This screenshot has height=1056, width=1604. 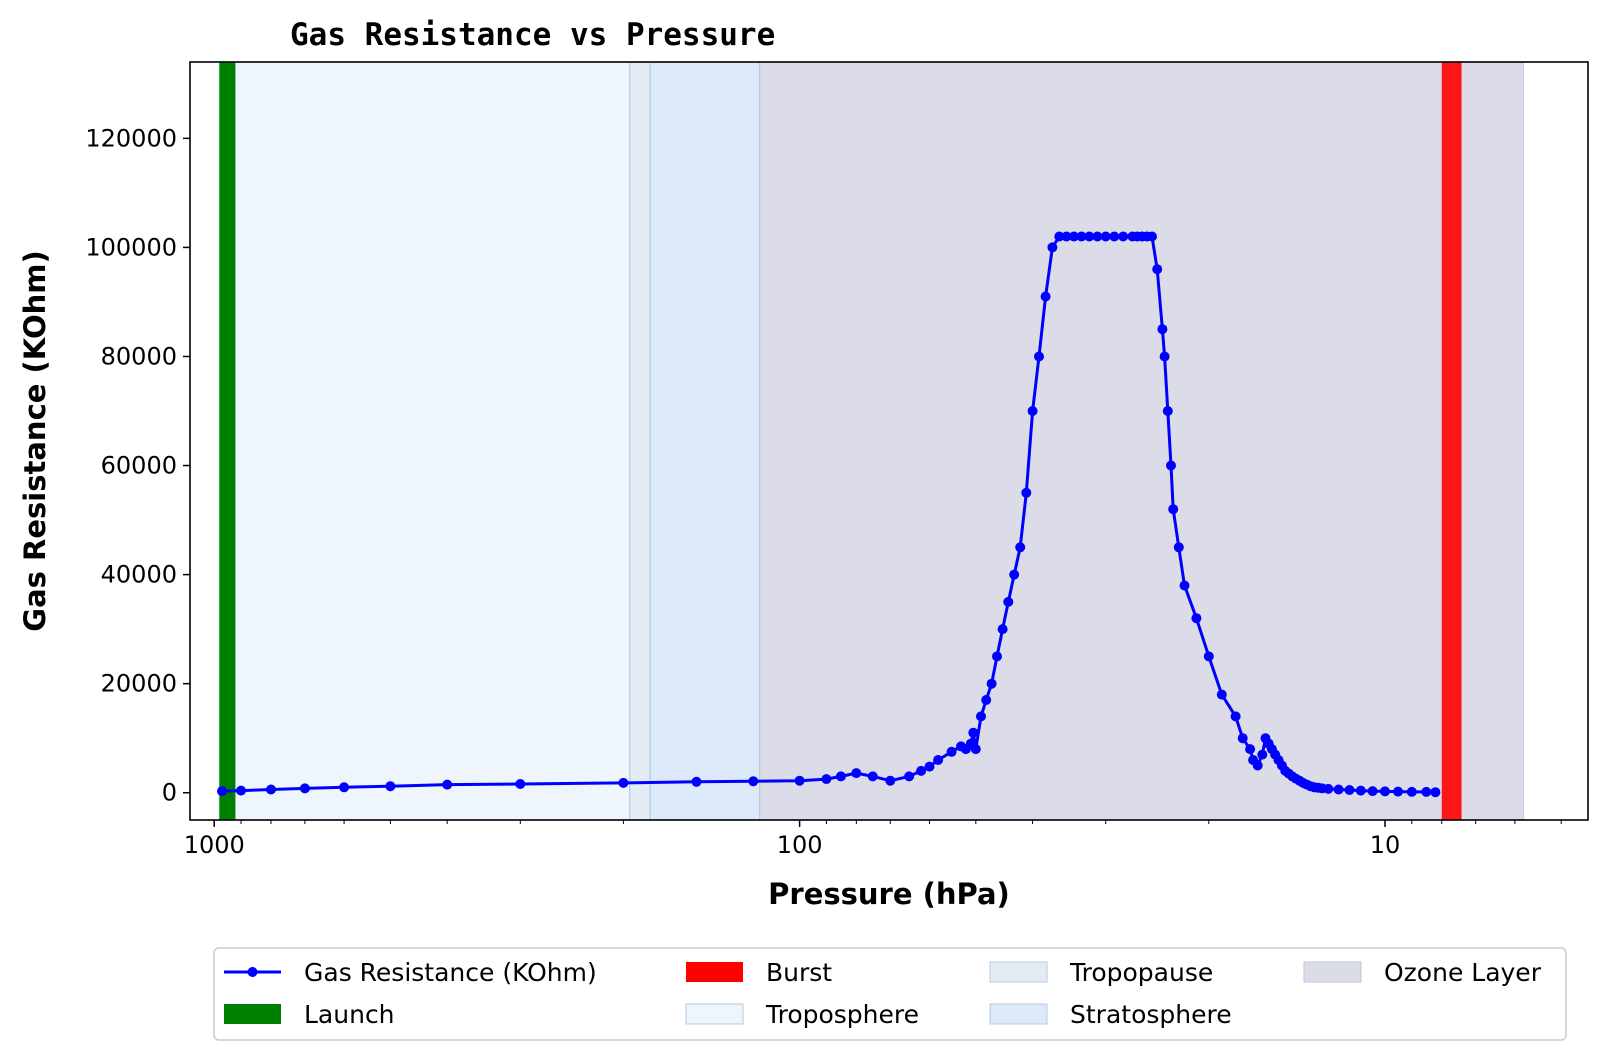 What do you see at coordinates (842, 1014) in the screenshot?
I see `legend-label-troposphere: Troposphere` at bounding box center [842, 1014].